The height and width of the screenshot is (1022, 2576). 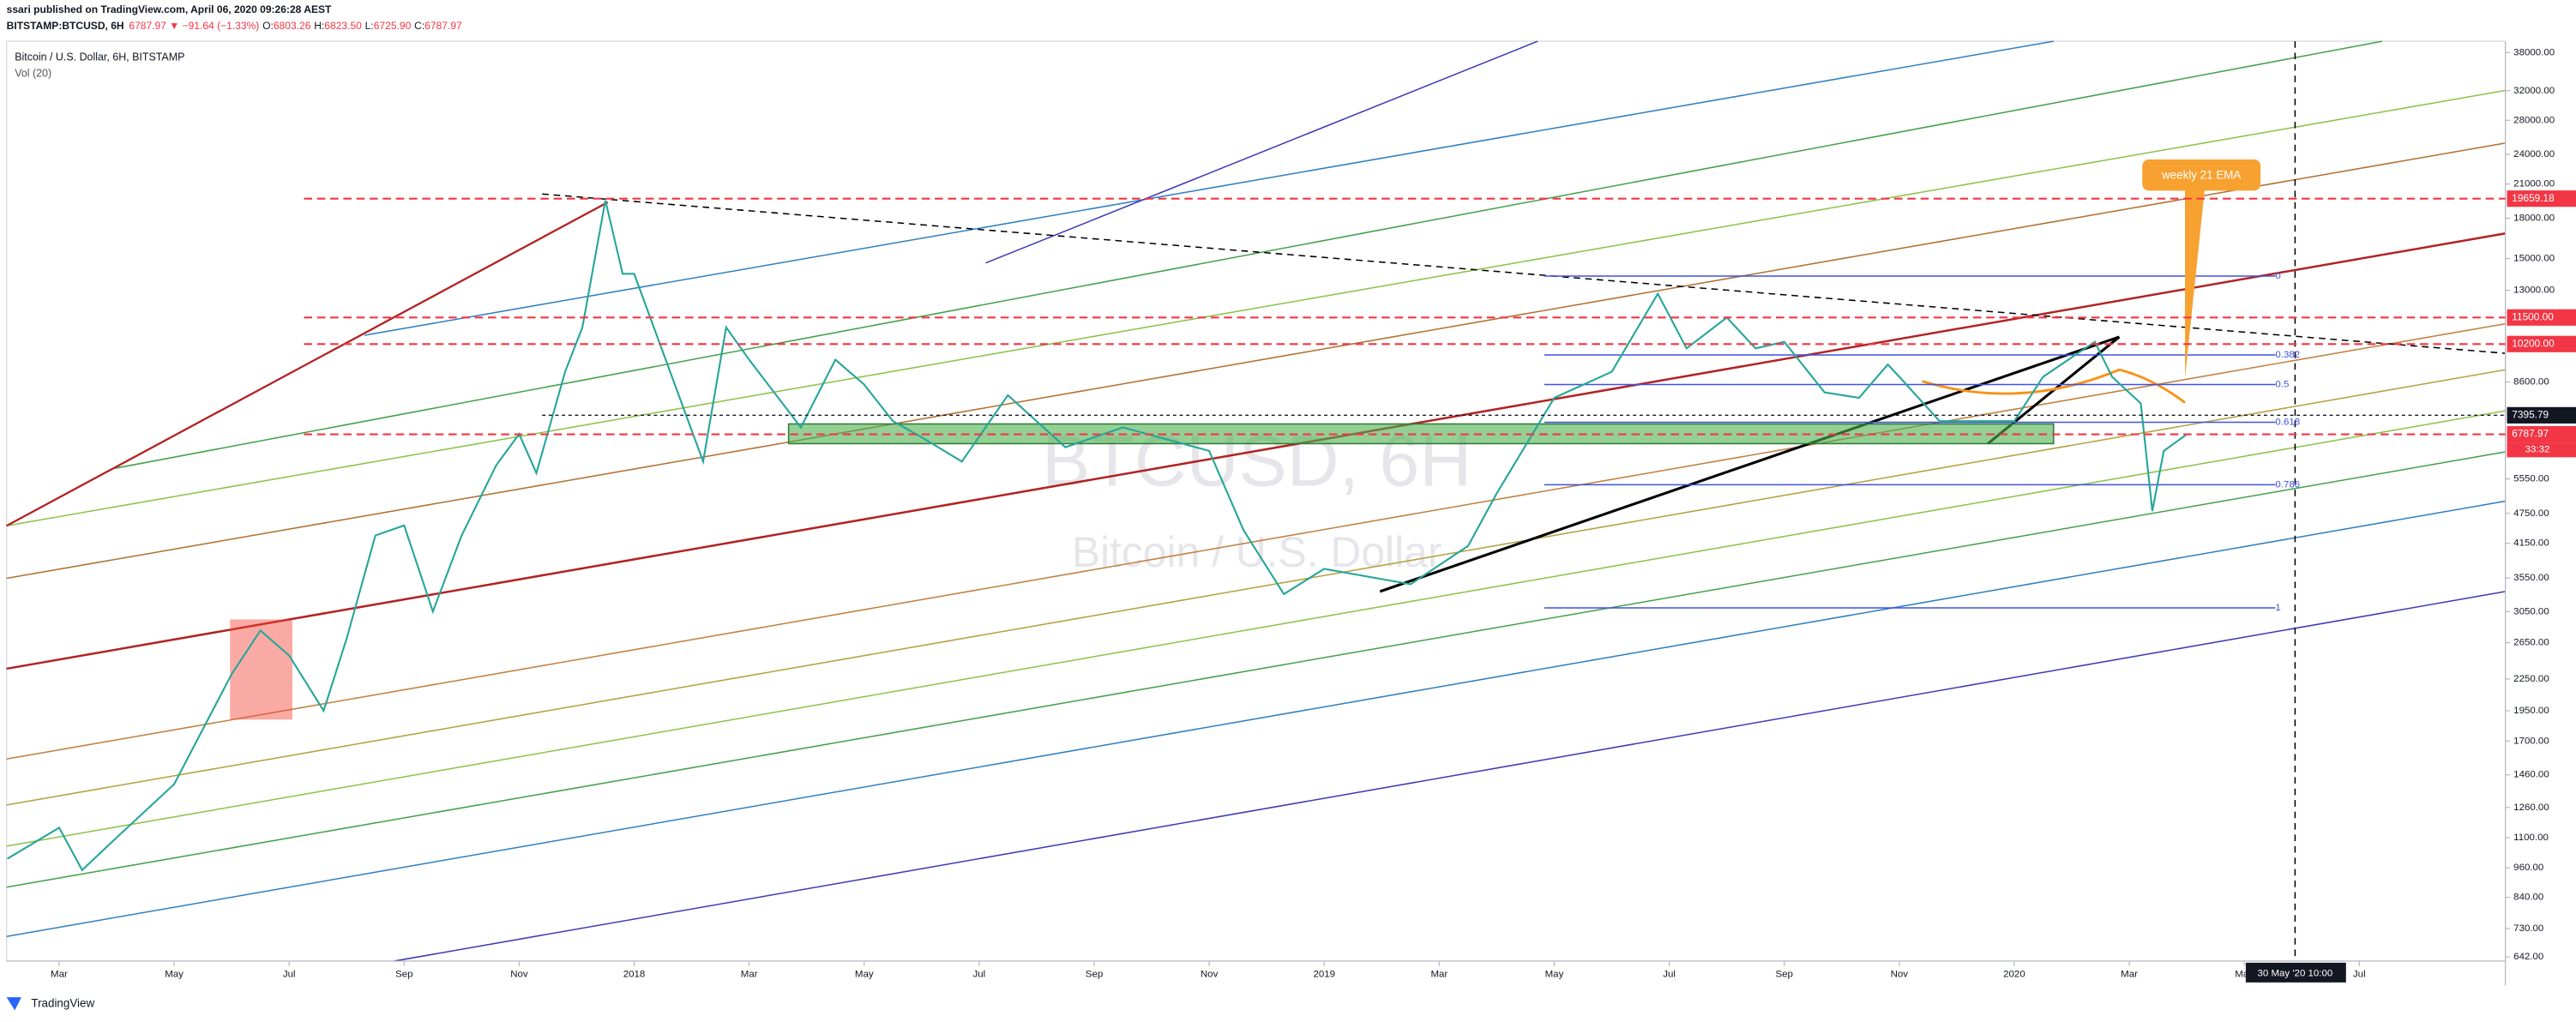 I want to click on crosshair-label: 30 May '20 10:00, so click(x=2295, y=973).